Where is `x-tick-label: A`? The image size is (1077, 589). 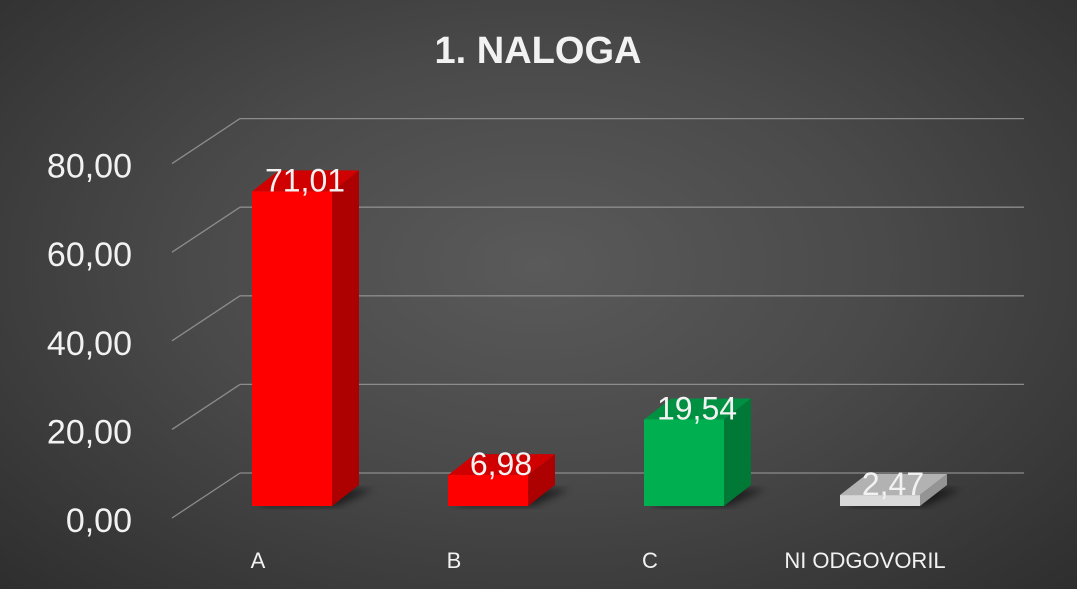 x-tick-label: A is located at coordinates (258, 560).